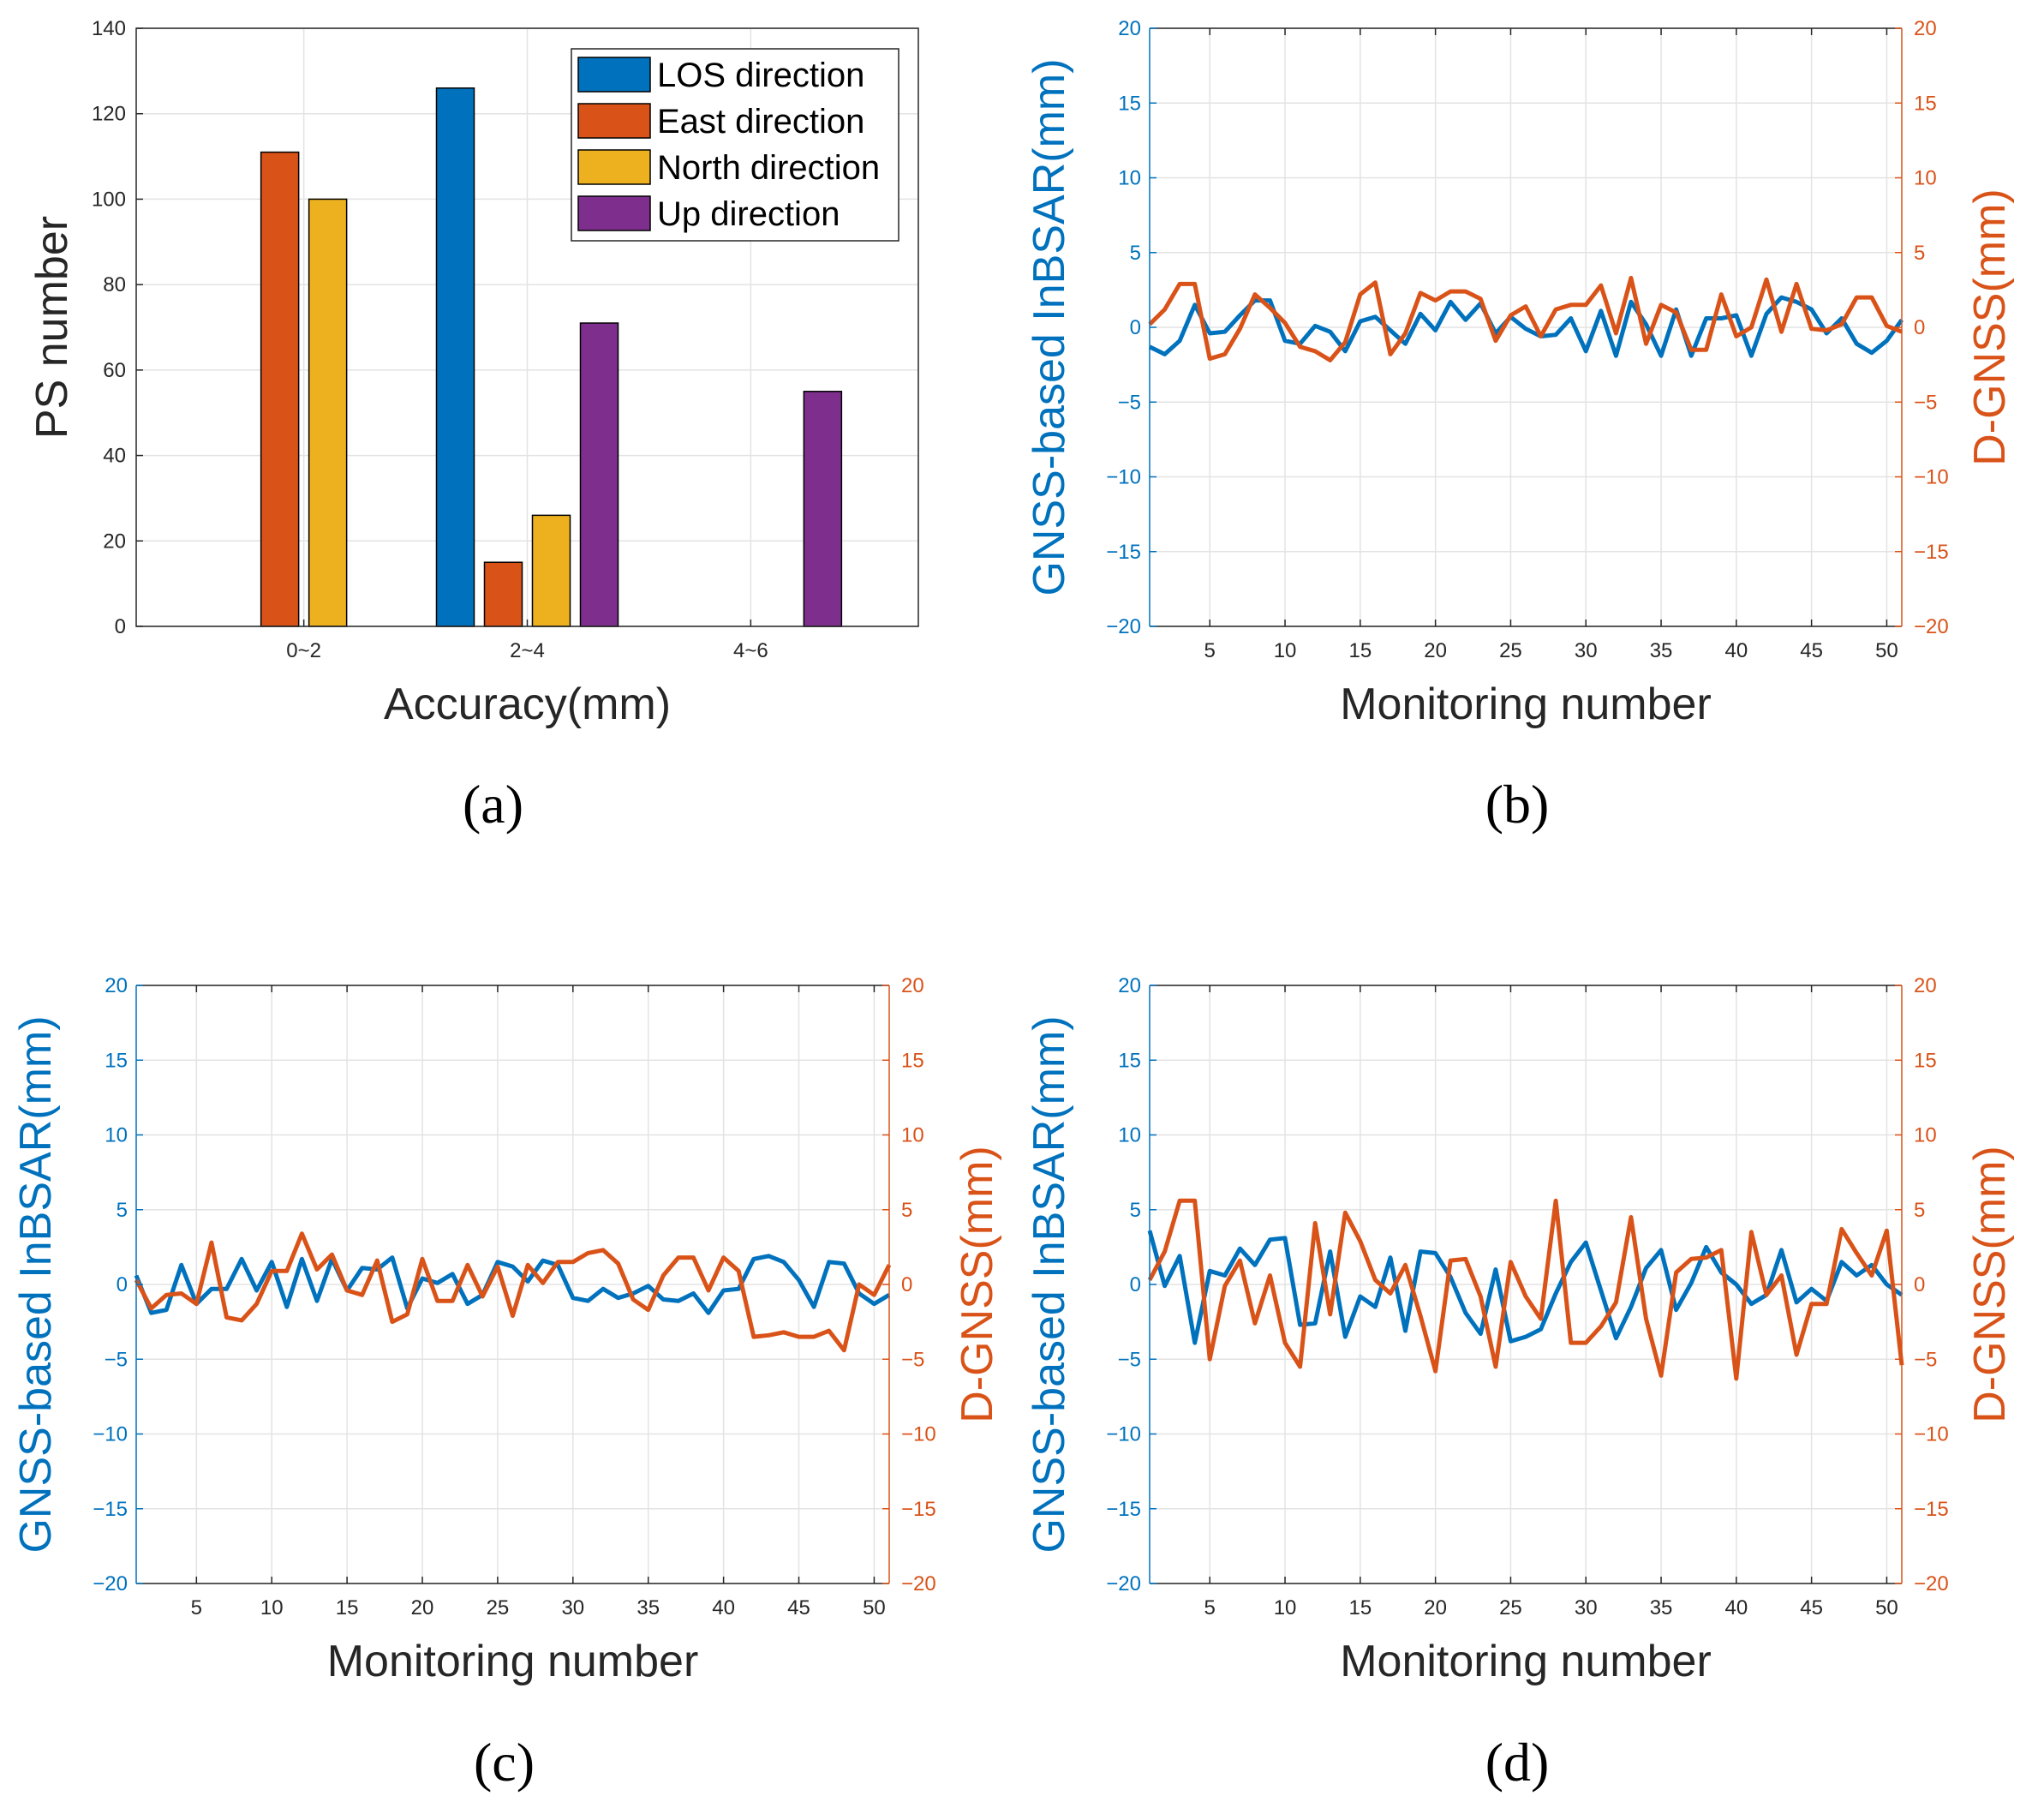 This screenshot has width=2044, height=1814. I want to click on legend-swatch-east, so click(614, 121).